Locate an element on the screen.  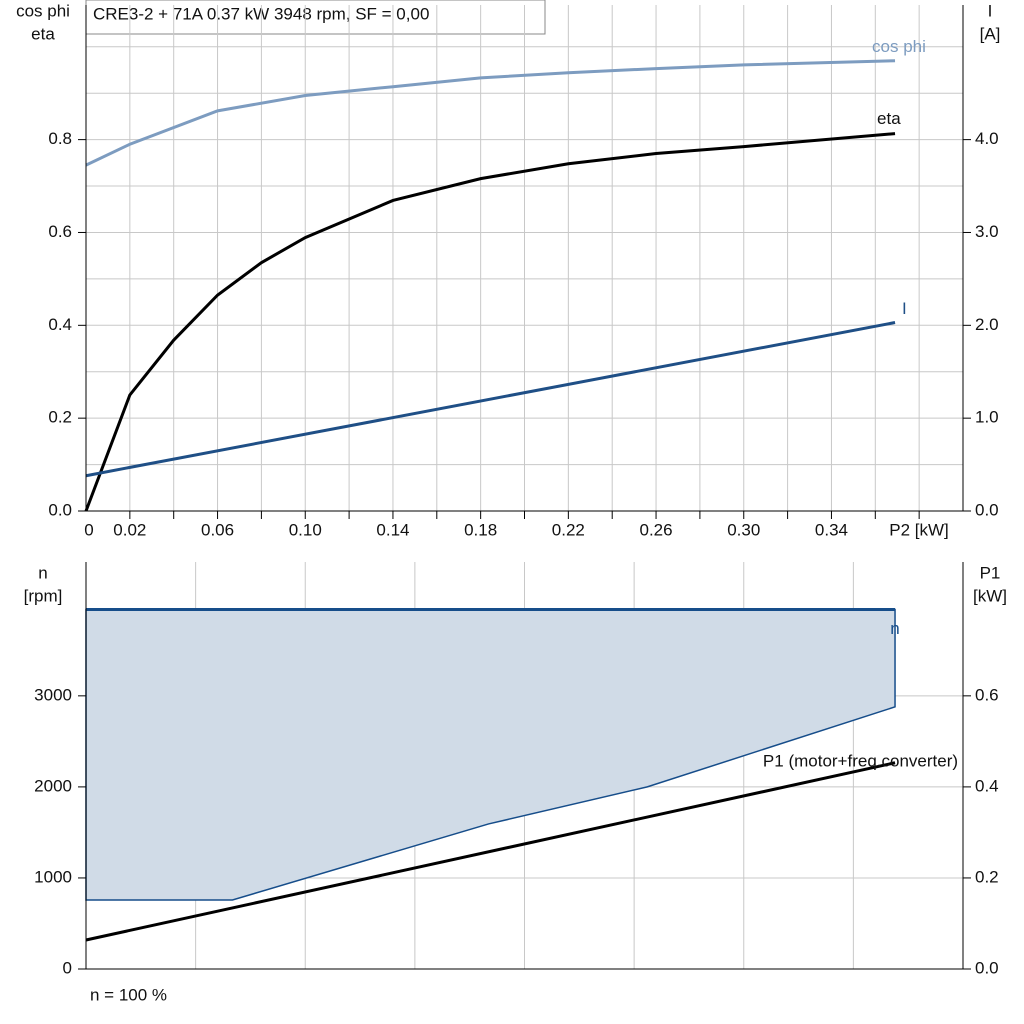
y2-tick-label: 4.0 is located at coordinates (987, 138).